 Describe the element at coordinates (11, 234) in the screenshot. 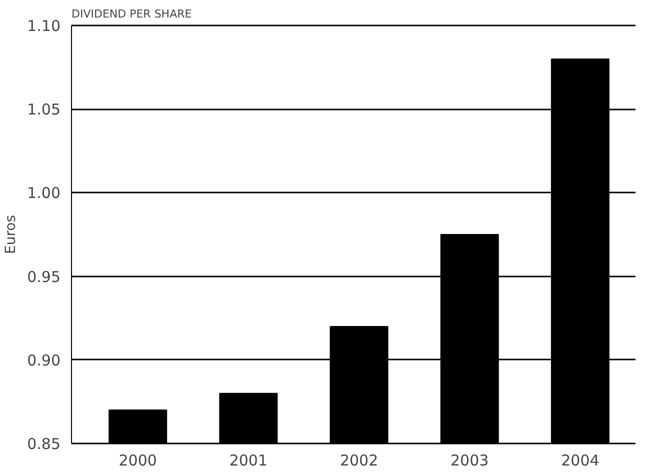

I see `y-axis-title: Euros` at that location.